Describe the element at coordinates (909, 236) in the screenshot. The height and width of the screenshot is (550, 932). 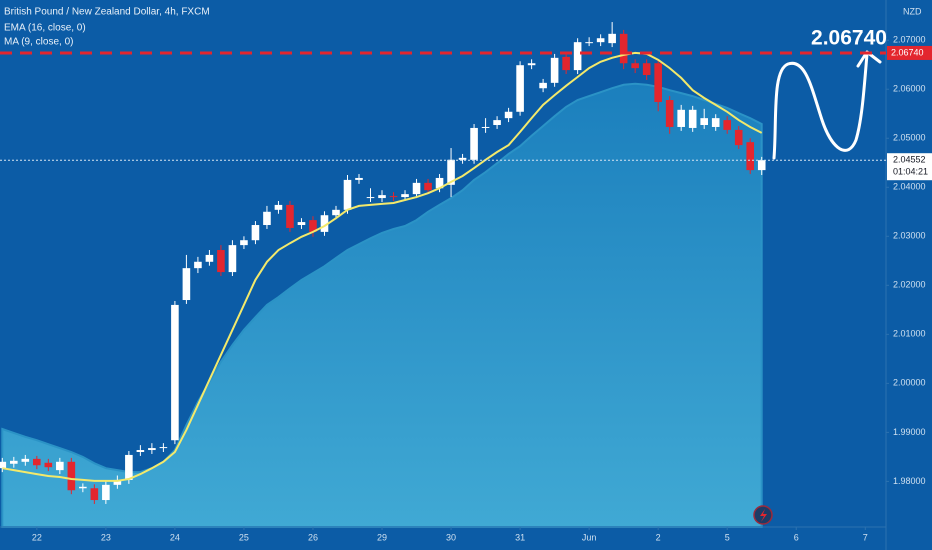
I see `y-tick-label: 2.03000` at that location.